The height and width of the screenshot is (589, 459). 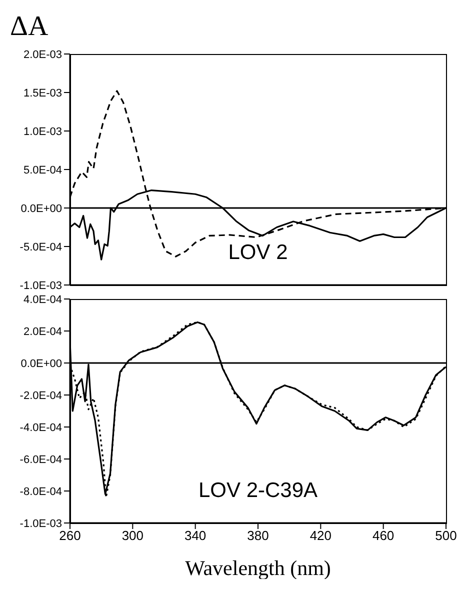 What do you see at coordinates (41, 492) in the screenshot?
I see `y-tick-label: -8.0E-04` at bounding box center [41, 492].